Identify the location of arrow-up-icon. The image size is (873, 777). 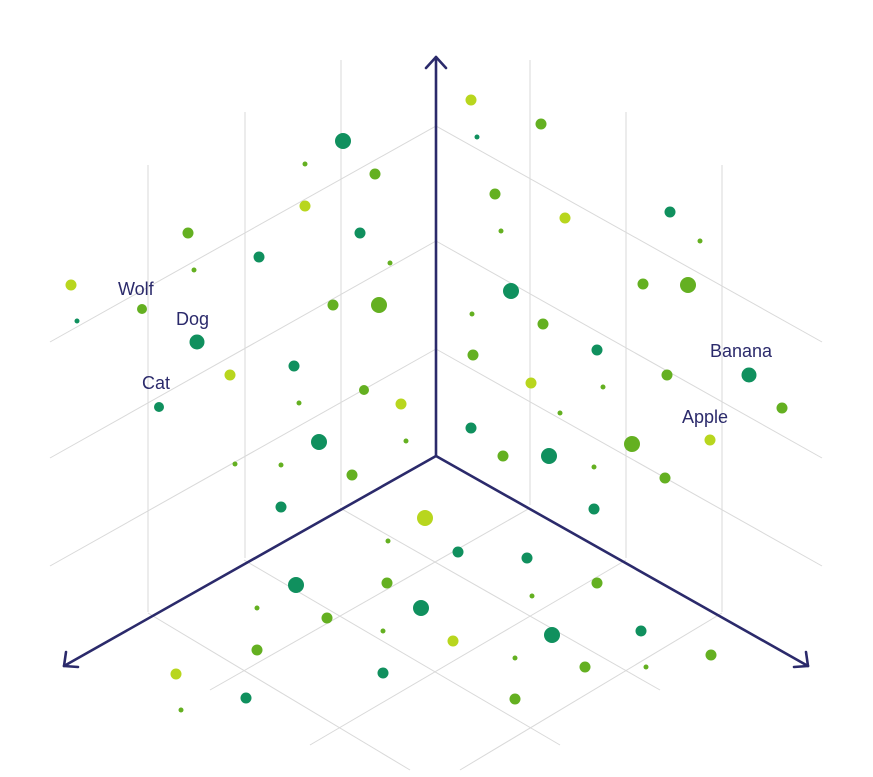
(436, 62).